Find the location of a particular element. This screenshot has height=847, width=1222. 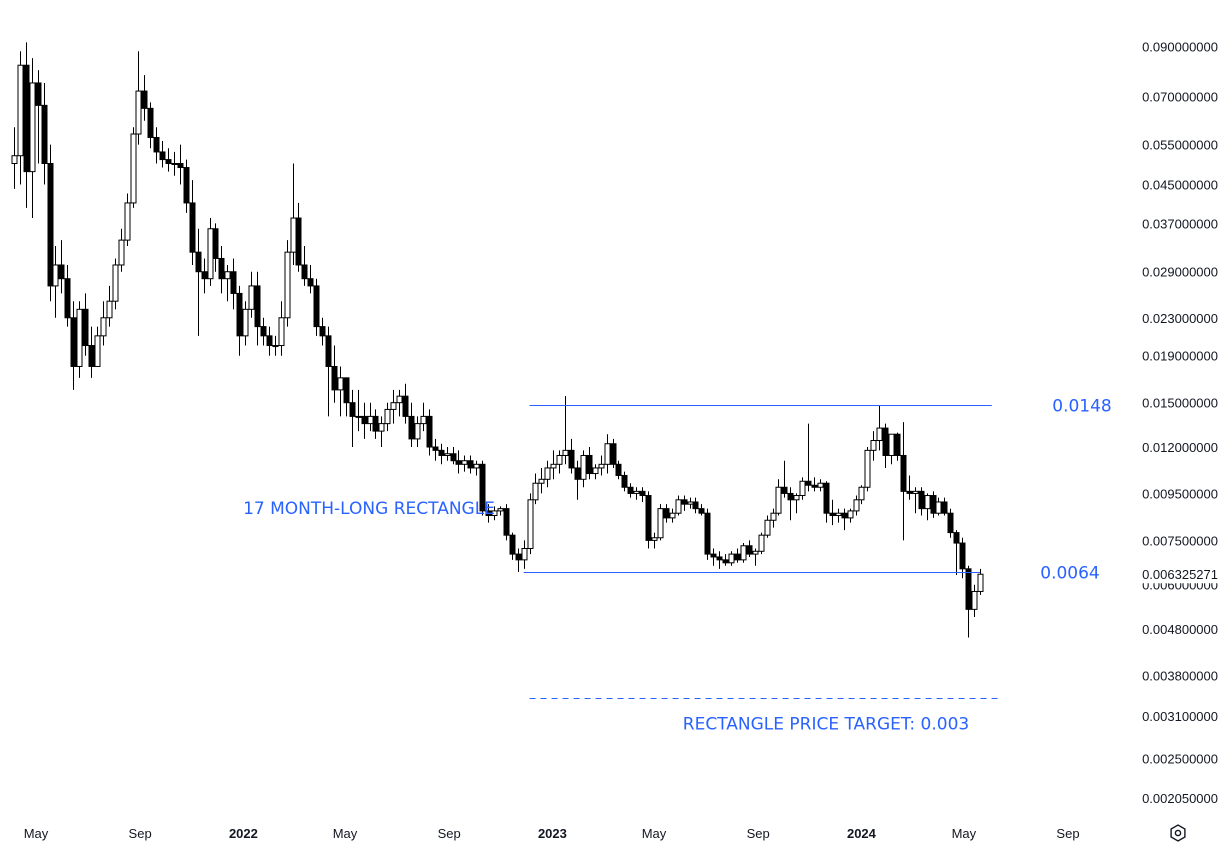

price-tick-label: 0.004800000 is located at coordinates (1180, 629).